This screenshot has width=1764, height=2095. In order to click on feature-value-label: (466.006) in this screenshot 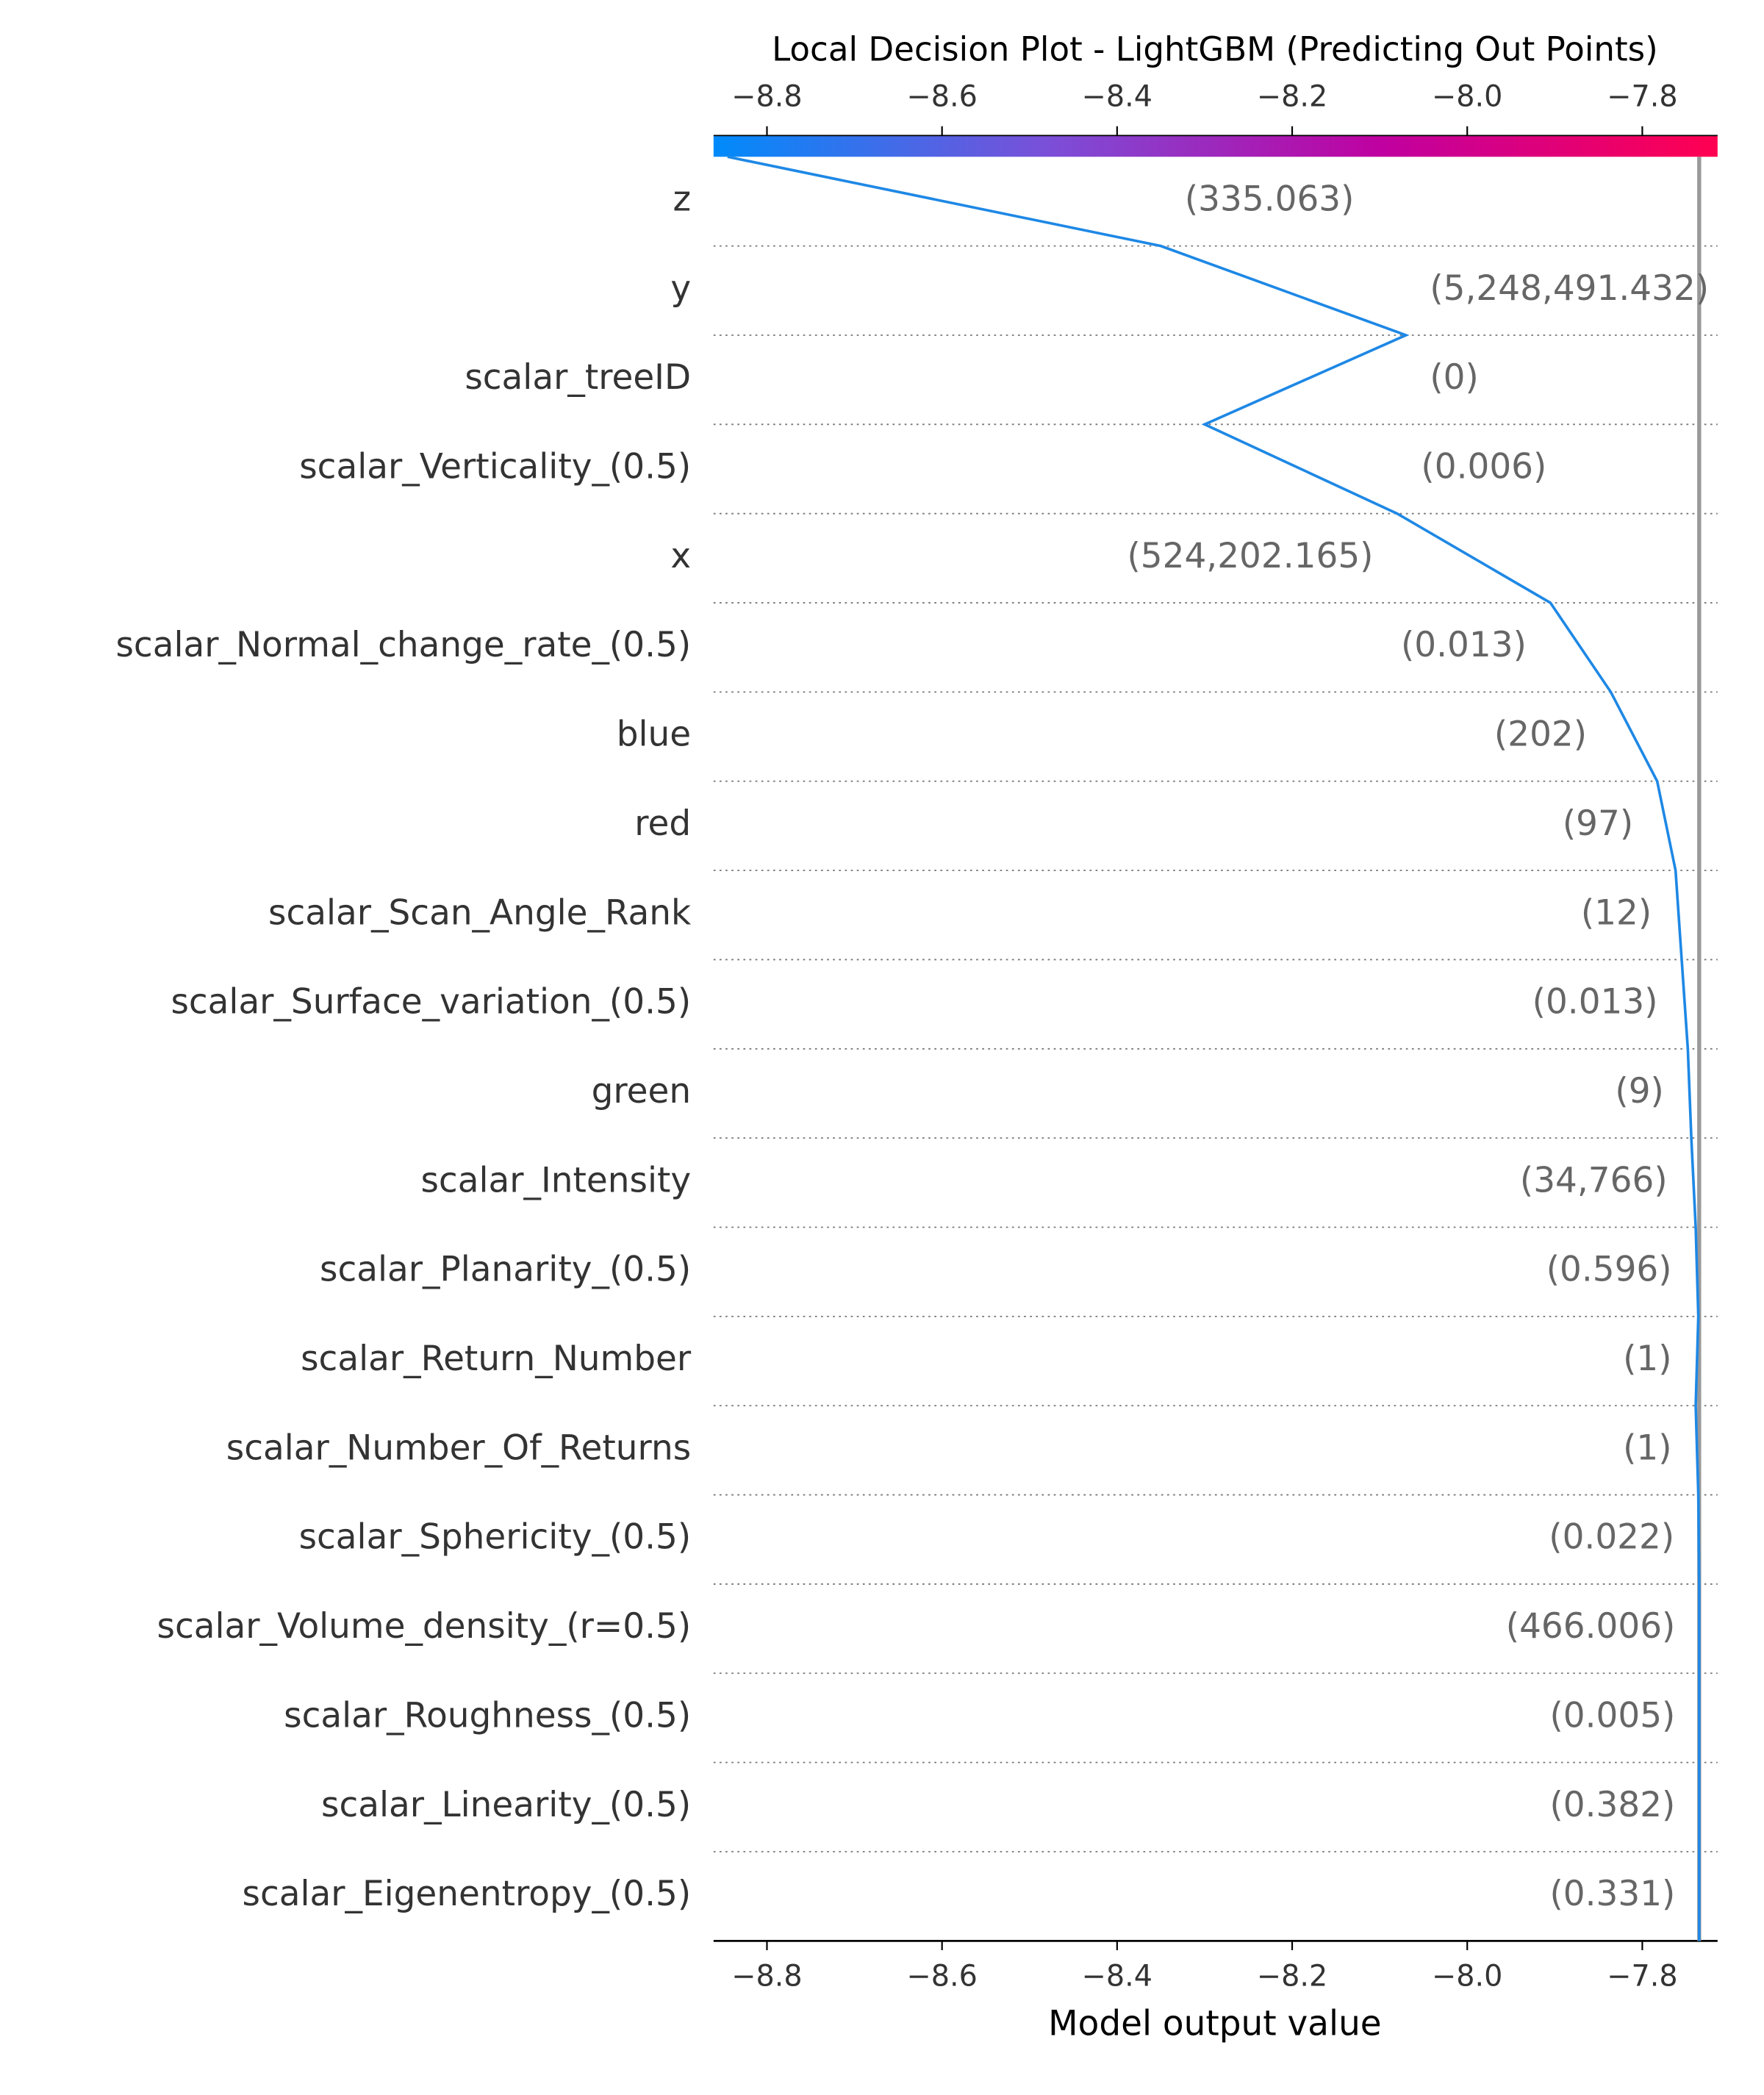, I will do `click(1591, 1626)`.